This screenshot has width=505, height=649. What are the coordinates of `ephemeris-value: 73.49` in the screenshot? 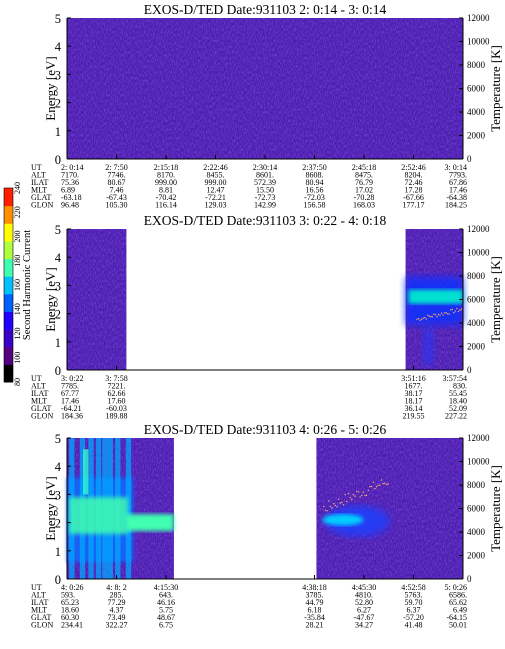 It's located at (117, 617).